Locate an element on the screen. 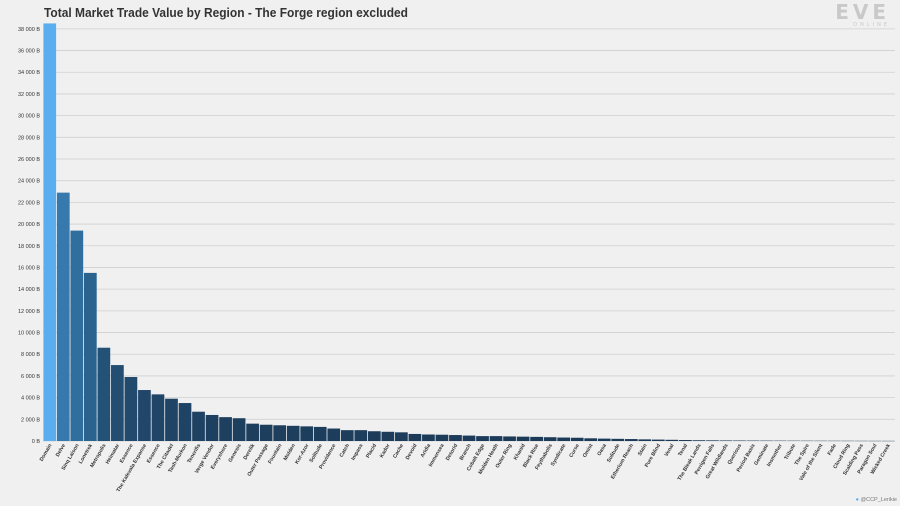 The height and width of the screenshot is (506, 900). x-tick-label: Venal is located at coordinates (670, 450).